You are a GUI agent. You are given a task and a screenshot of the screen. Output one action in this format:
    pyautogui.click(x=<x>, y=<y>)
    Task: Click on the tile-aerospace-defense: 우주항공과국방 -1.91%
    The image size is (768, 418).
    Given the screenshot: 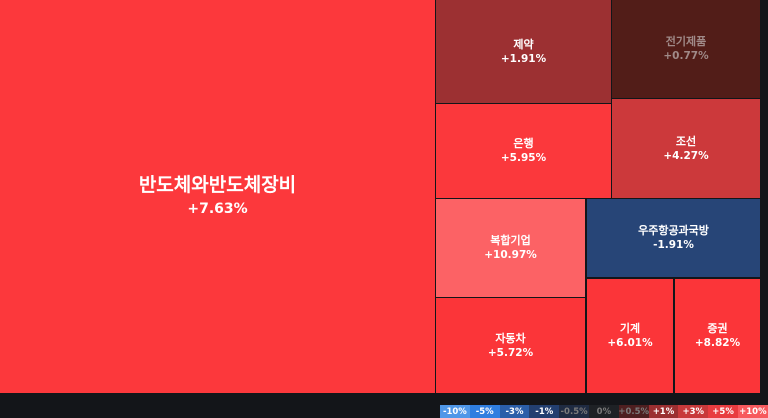 What is the action you would take?
    pyautogui.click(x=673, y=238)
    